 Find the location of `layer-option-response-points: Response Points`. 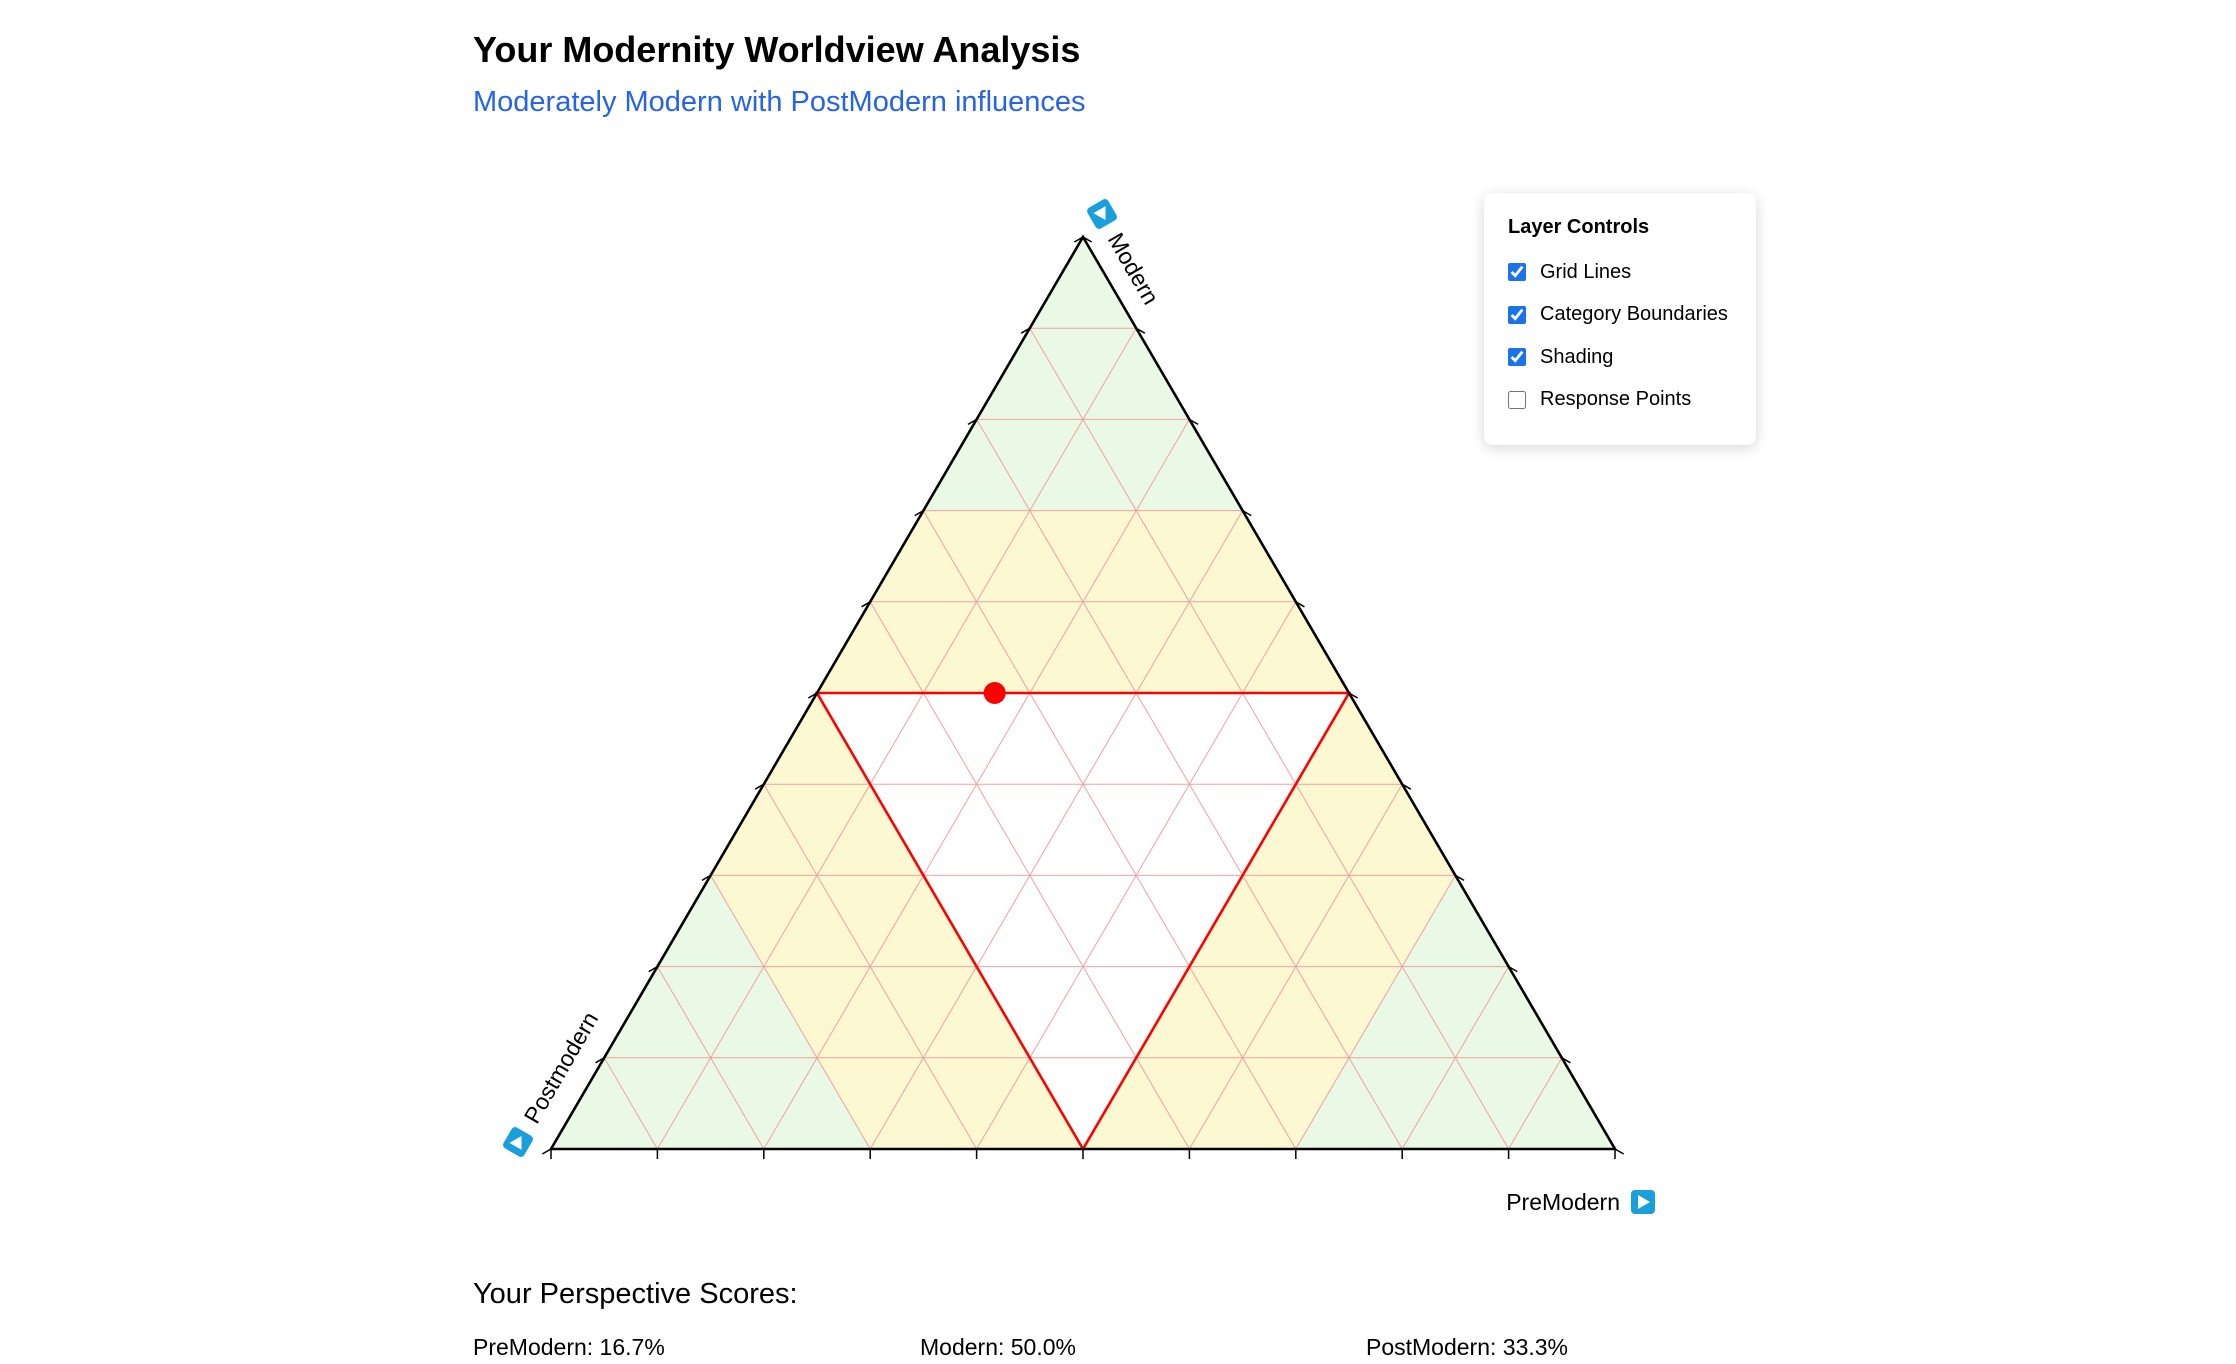

layer-option-response-points: Response Points is located at coordinates (1620, 400).